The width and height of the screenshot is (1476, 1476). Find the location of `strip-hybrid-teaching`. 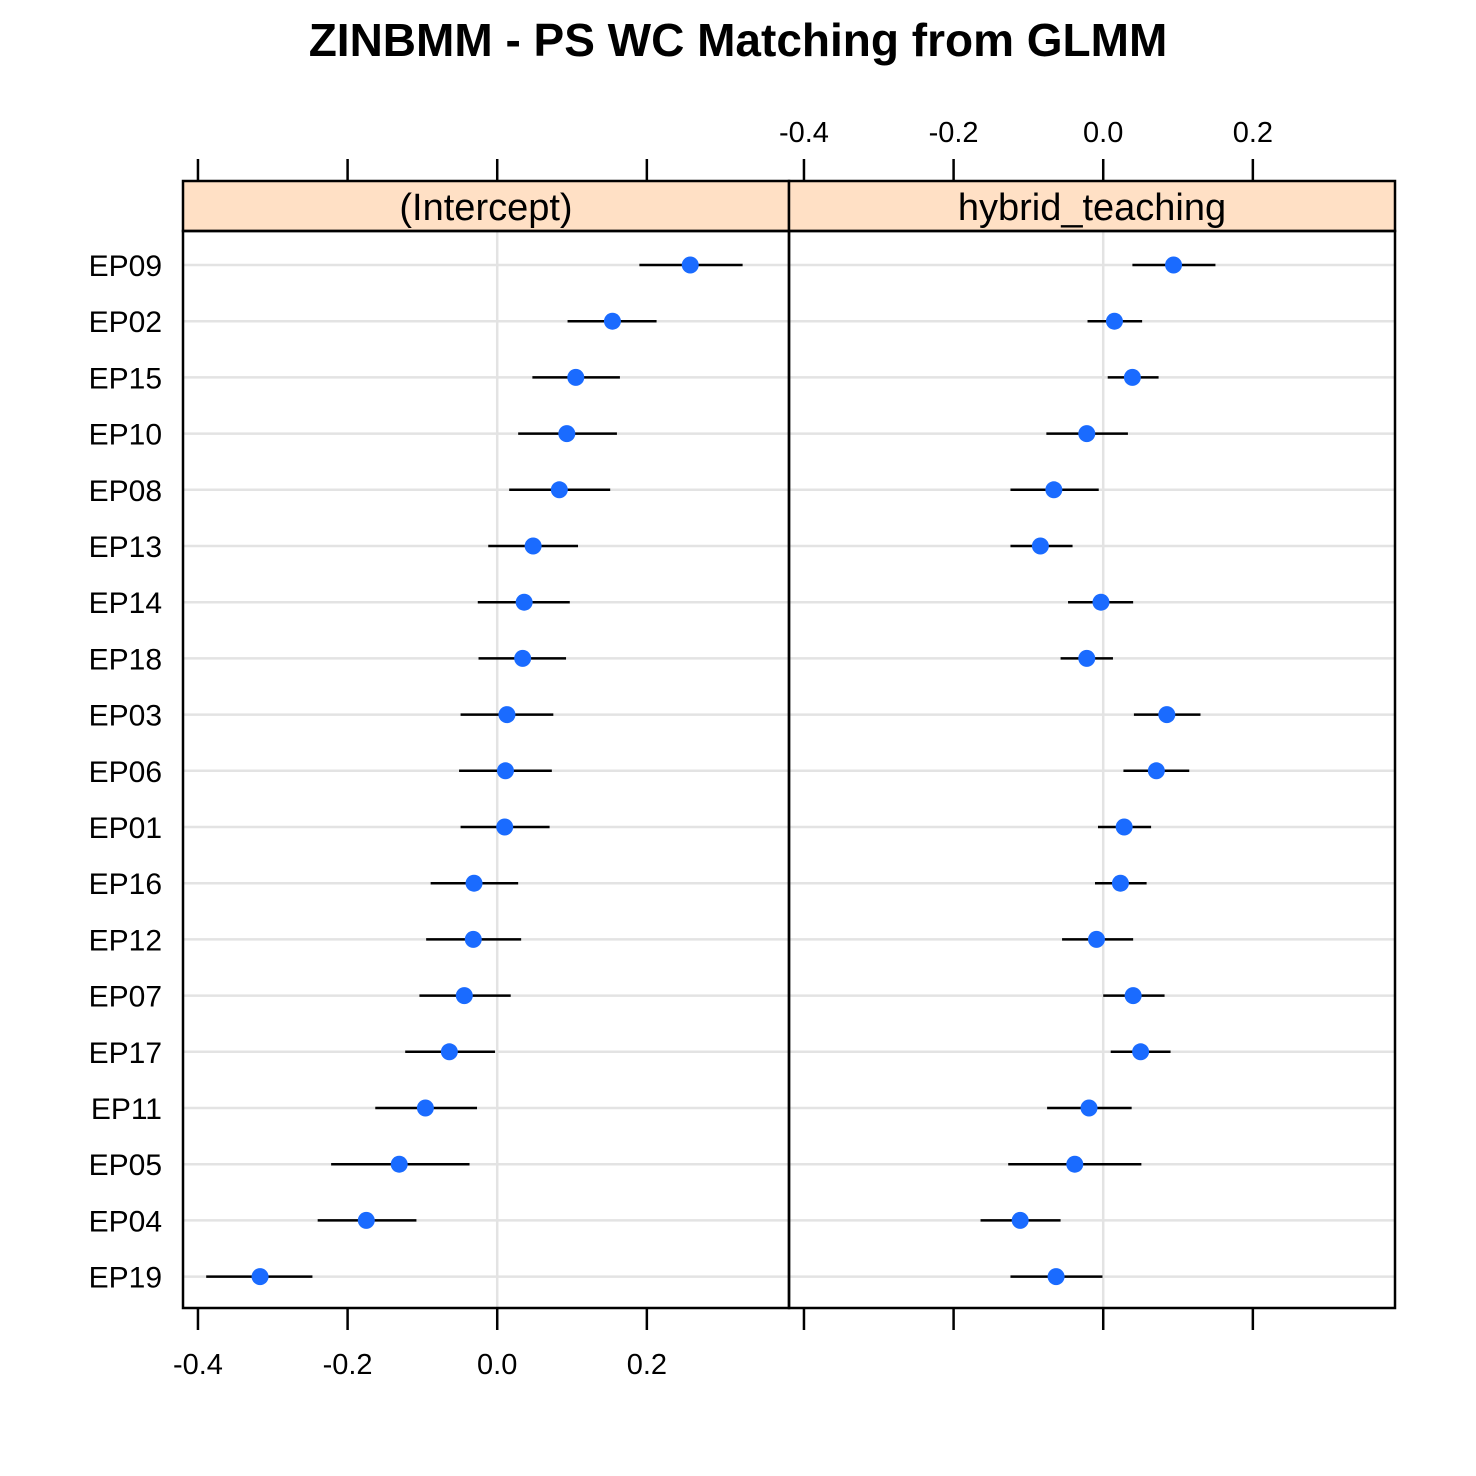

strip-hybrid-teaching is located at coordinates (1092, 206).